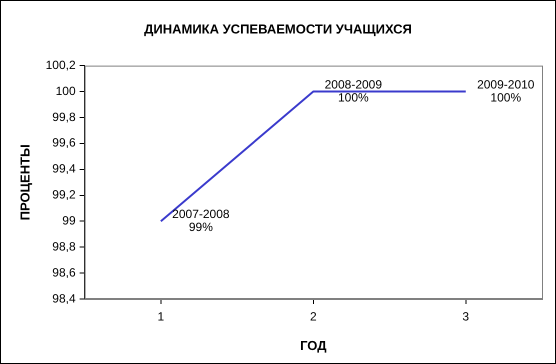  I want to click on x-tick-label: 1, so click(161, 317).